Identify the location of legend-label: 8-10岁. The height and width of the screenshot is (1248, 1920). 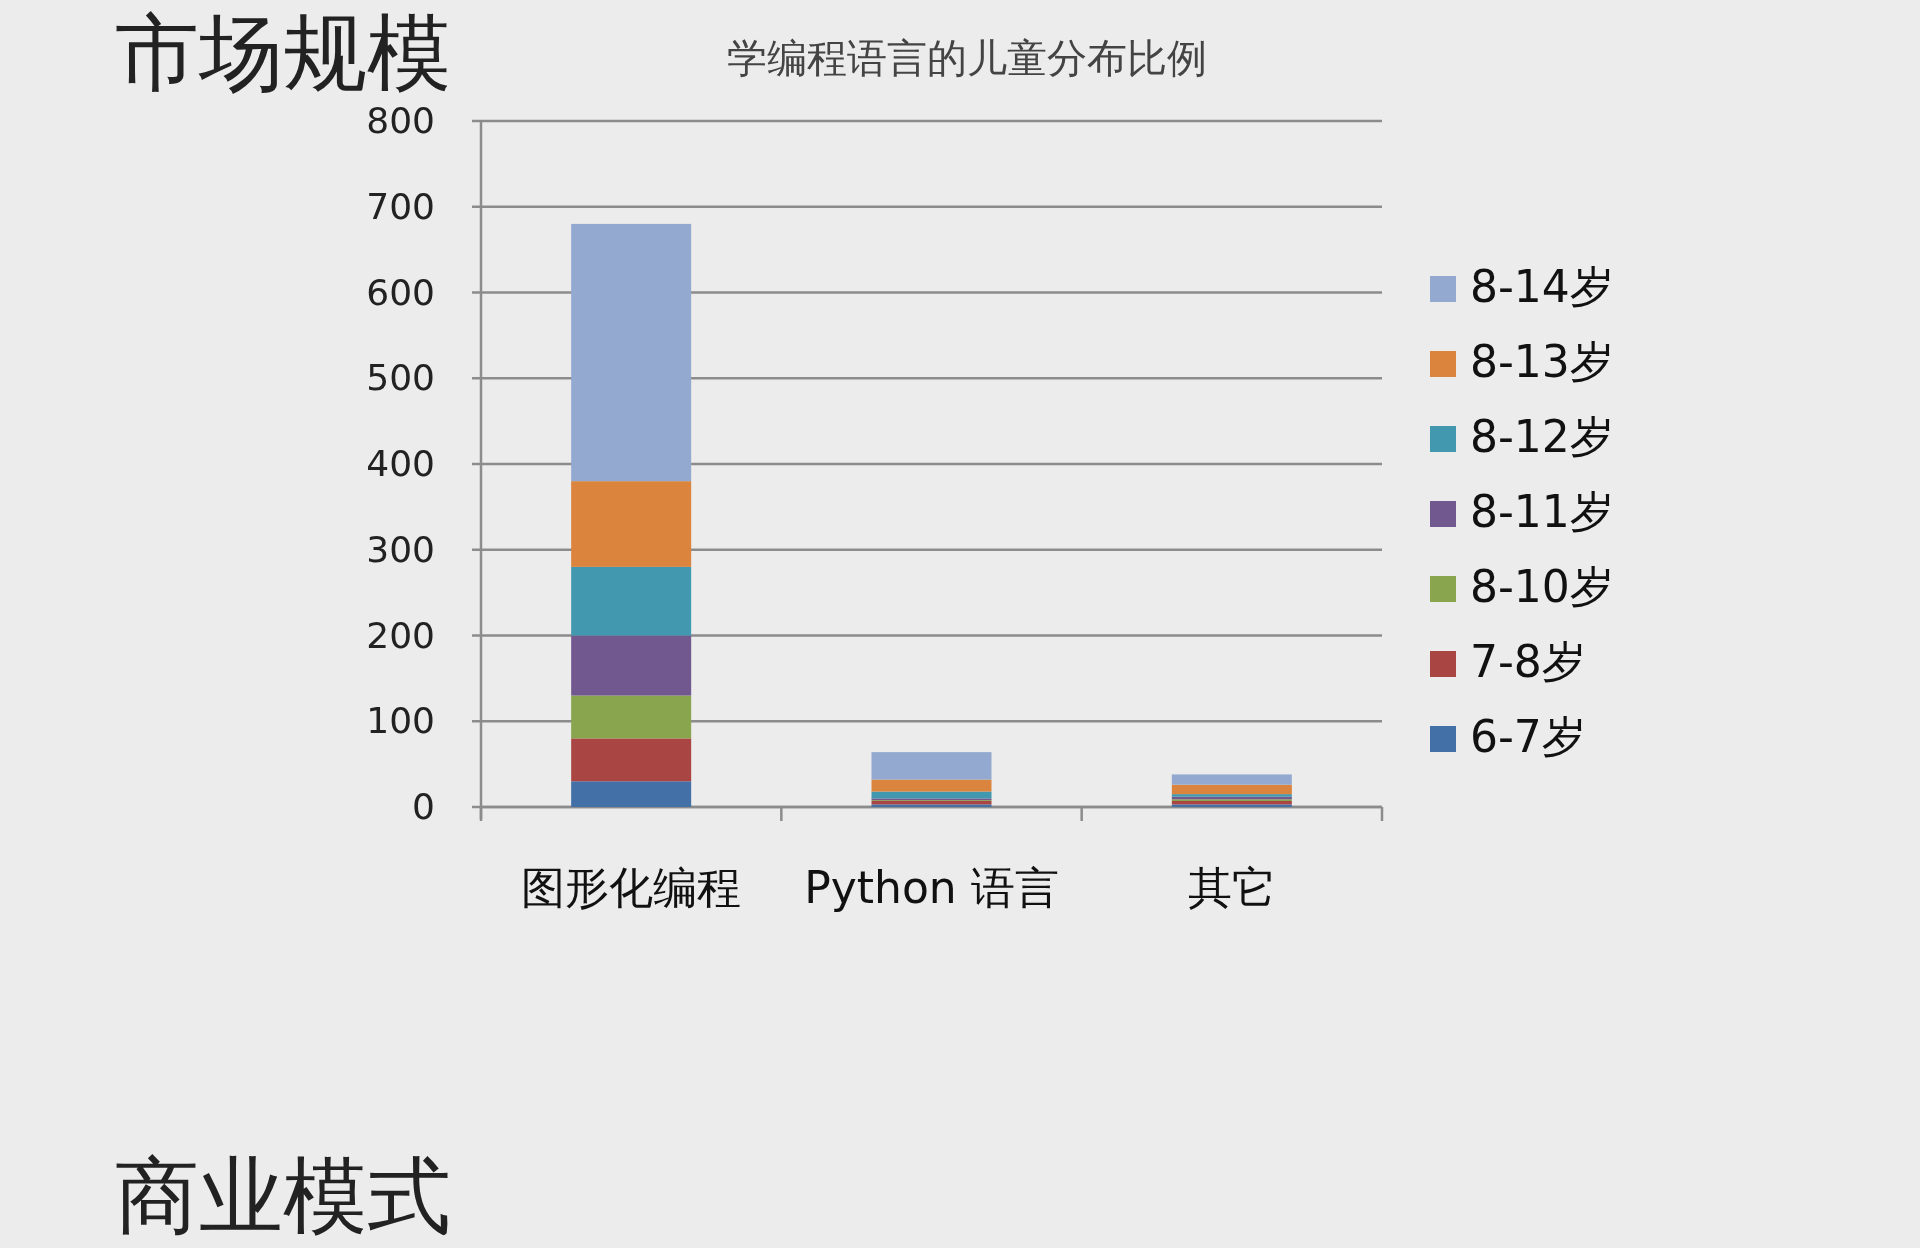
(1542, 586).